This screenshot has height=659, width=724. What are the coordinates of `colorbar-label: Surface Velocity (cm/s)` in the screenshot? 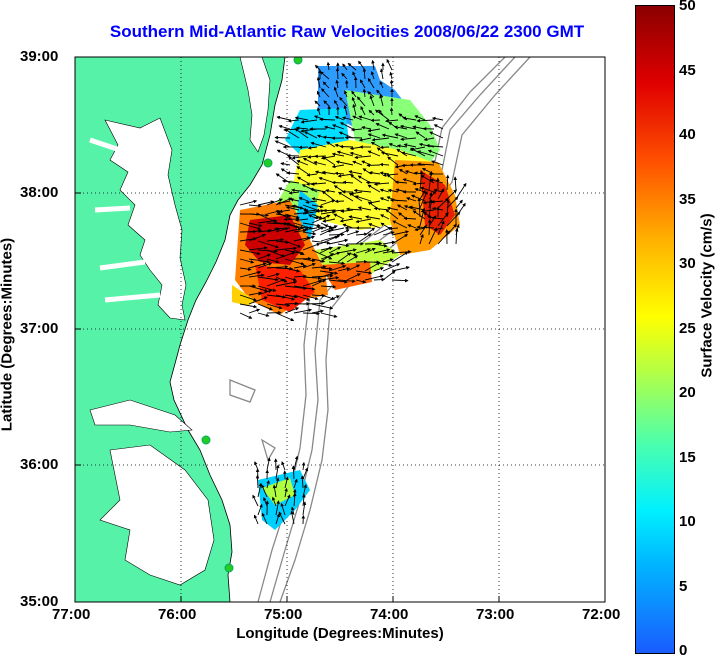 It's located at (707, 295).